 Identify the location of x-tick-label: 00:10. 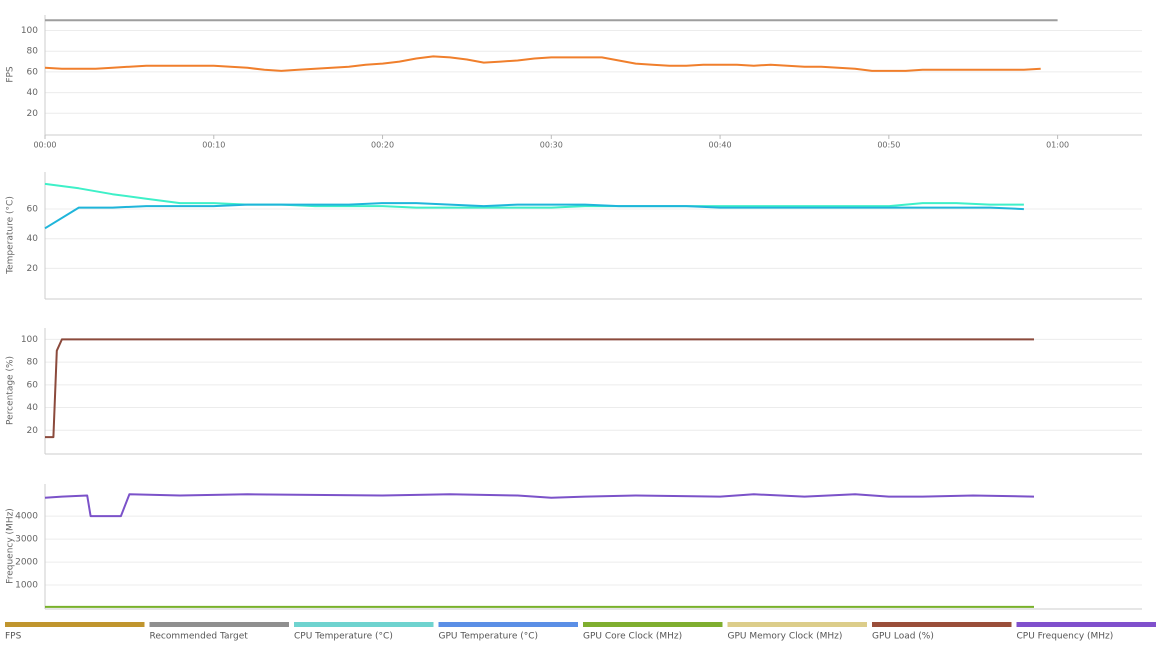
(213, 145).